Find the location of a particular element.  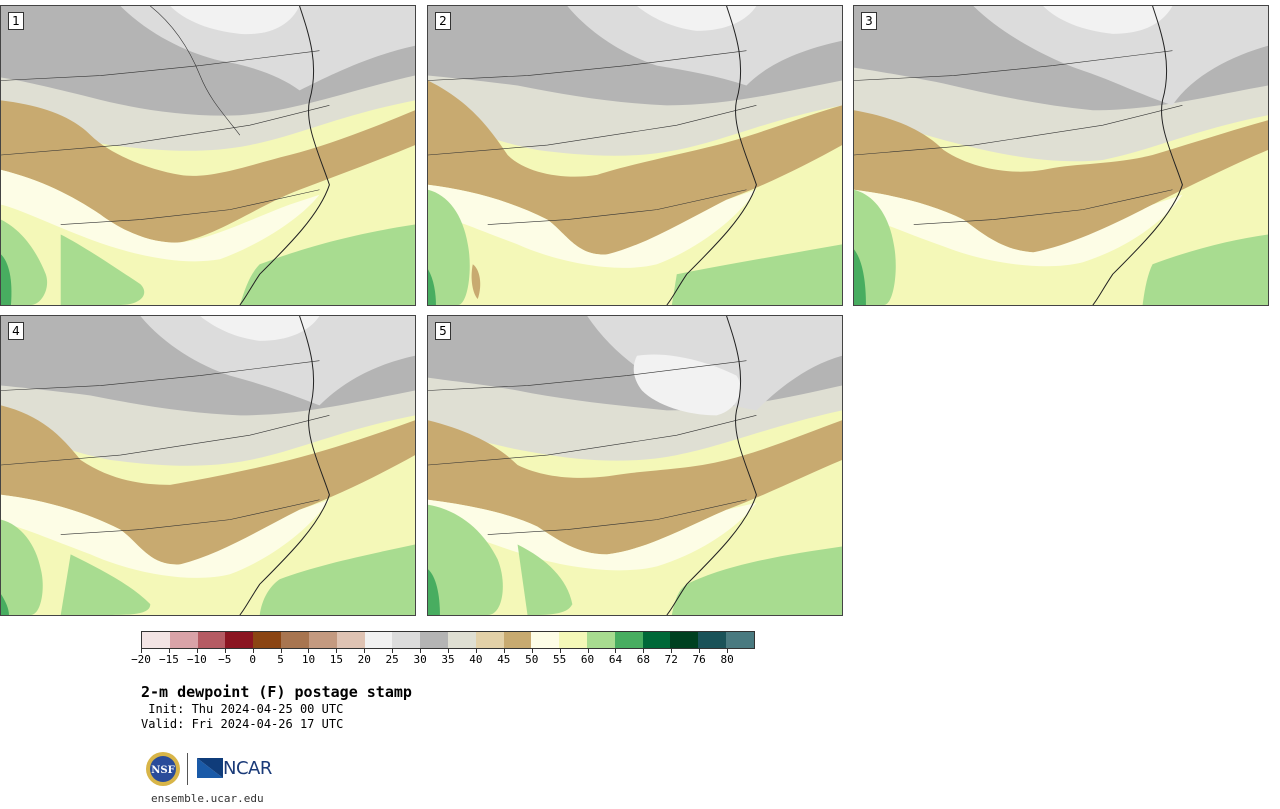

colorbar-tick-label: 76 is located at coordinates (699, 659).